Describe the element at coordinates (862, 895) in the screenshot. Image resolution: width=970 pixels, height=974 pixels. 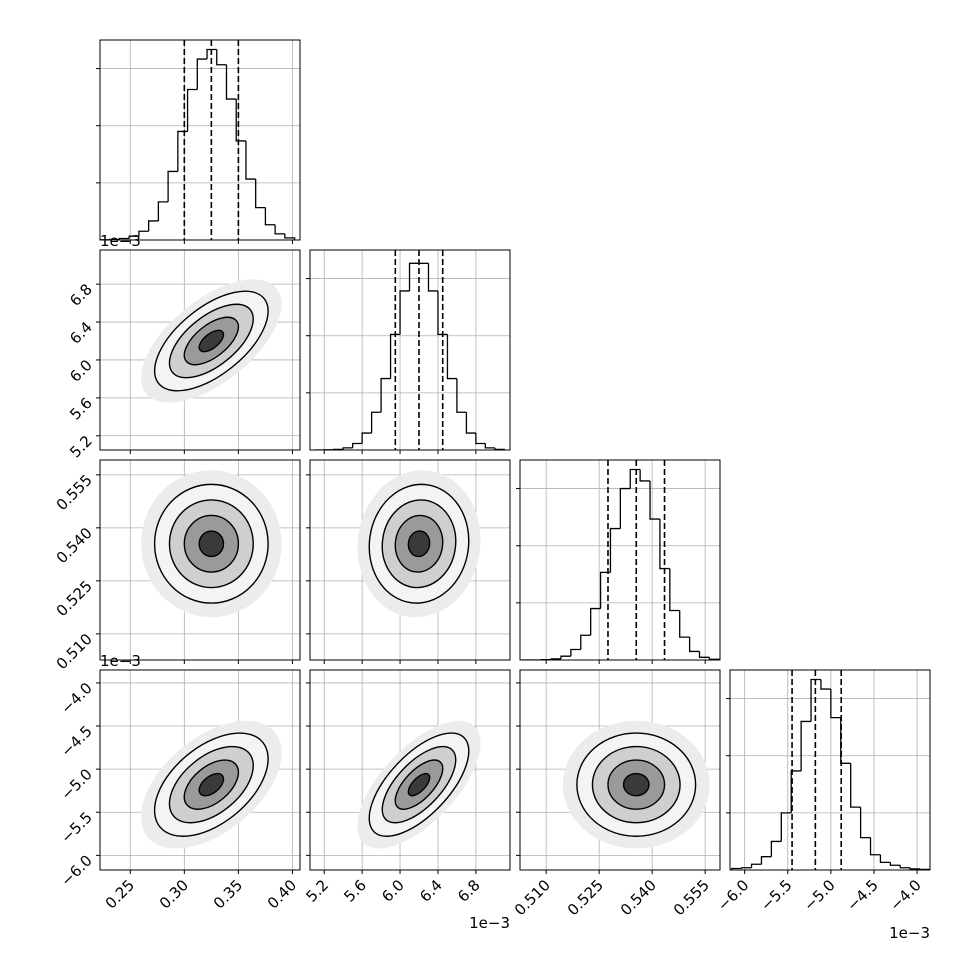
I see `x-tick-label: −4.5` at that location.